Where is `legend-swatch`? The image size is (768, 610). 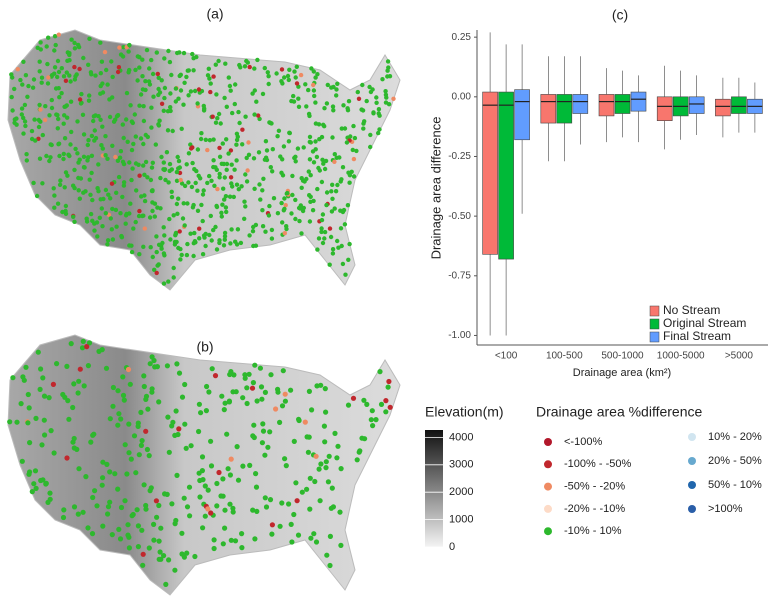
legend-swatch is located at coordinates (654, 311).